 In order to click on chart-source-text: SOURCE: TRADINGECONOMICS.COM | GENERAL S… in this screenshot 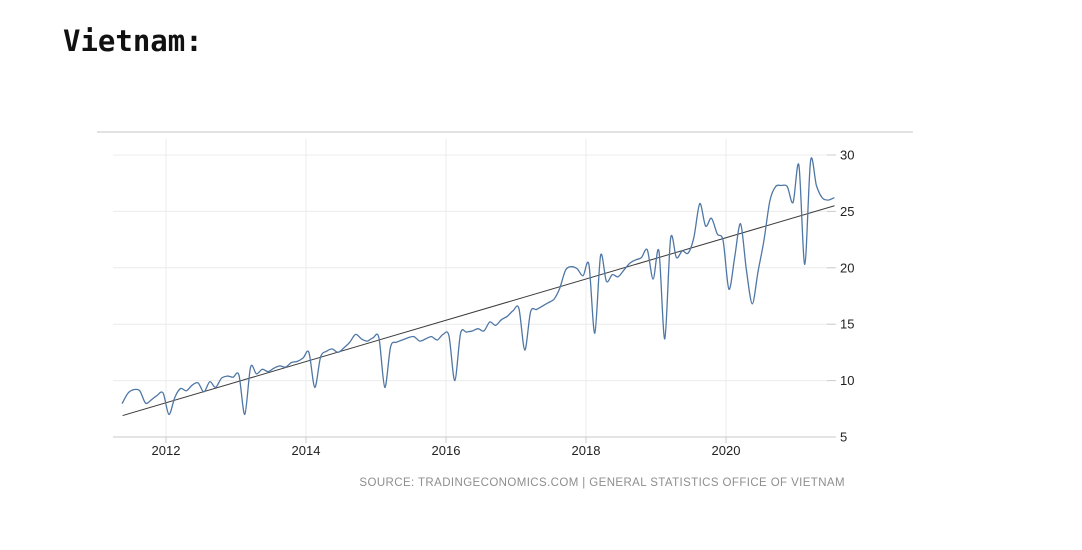, I will do `click(602, 483)`.